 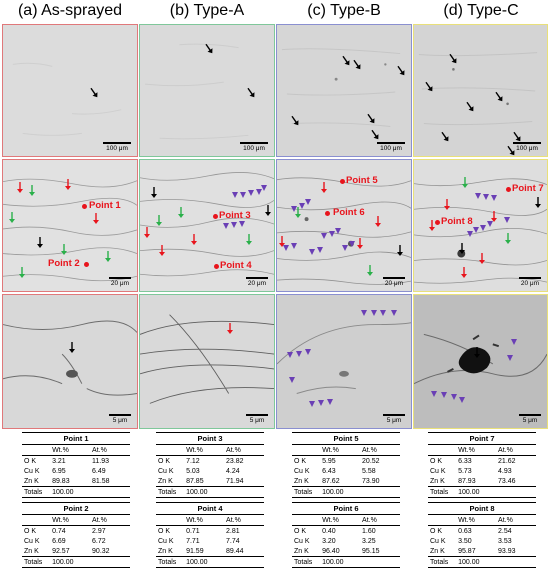 What do you see at coordinates (70, 361) in the screenshot?
I see `micrograph-a-high-mag: 5 μm` at bounding box center [70, 361].